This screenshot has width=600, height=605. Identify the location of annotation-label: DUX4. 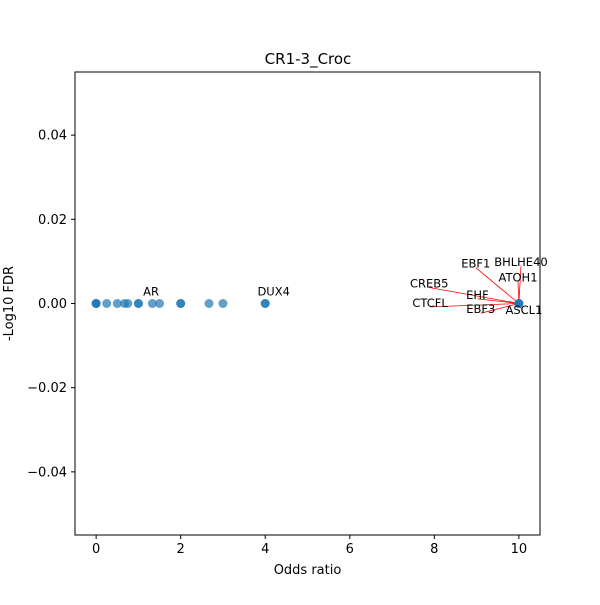
(273, 292).